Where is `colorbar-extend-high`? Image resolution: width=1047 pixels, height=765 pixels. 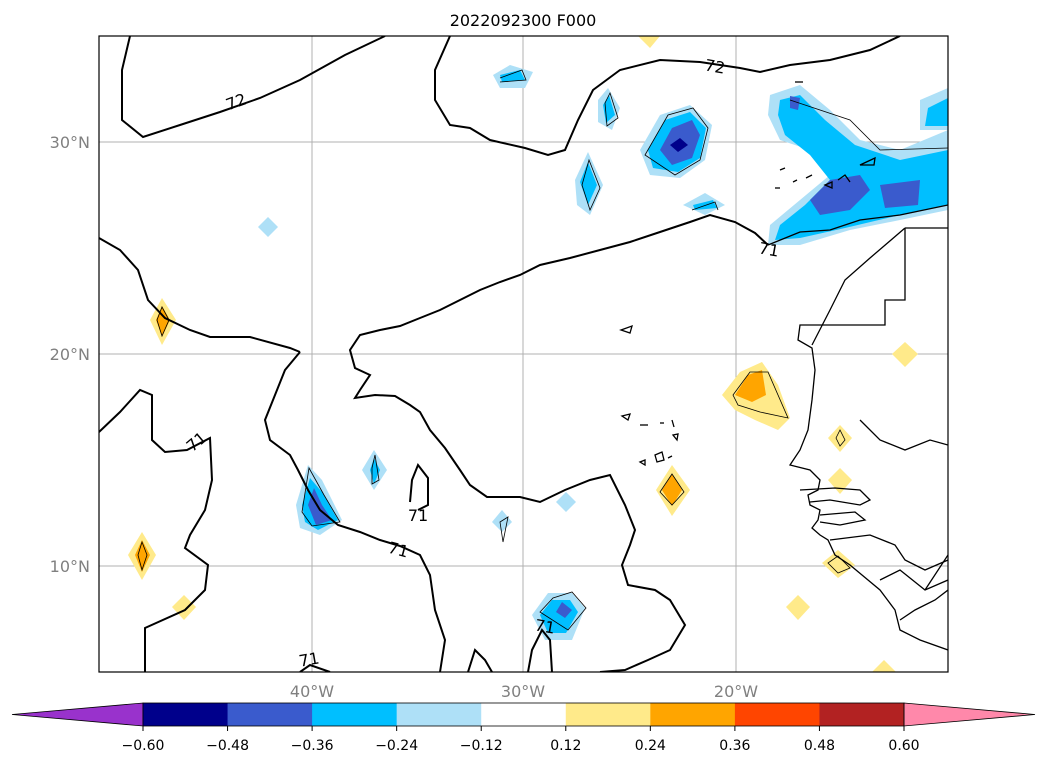
colorbar-extend-high is located at coordinates (969, 714).